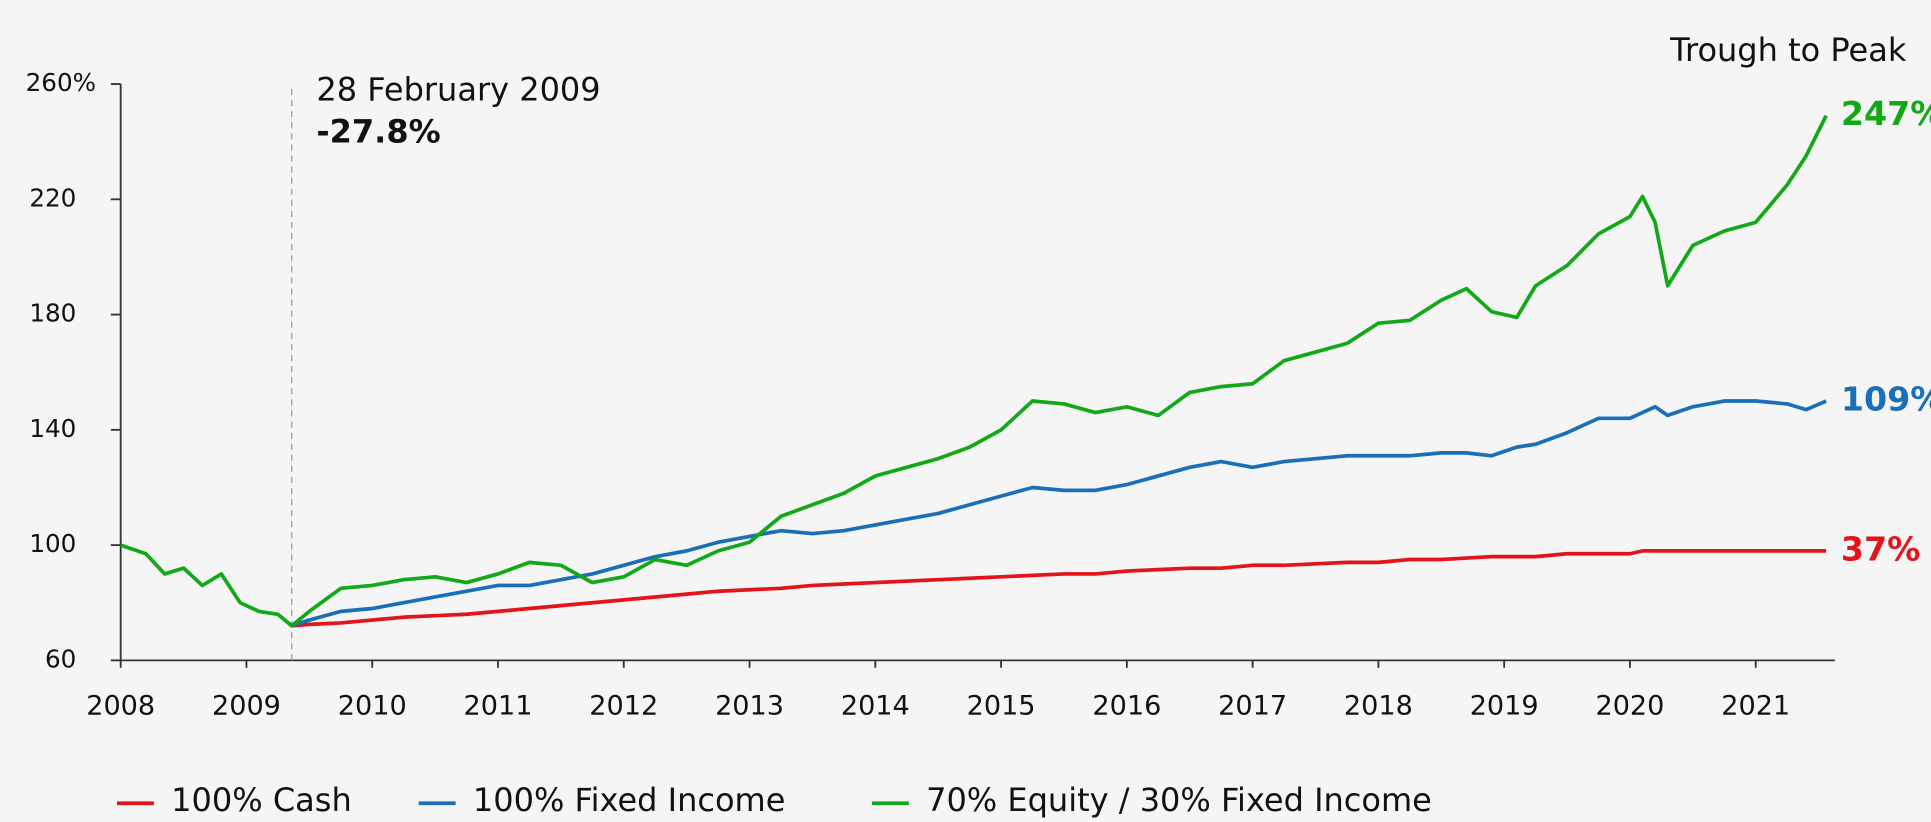 Image resolution: width=1931 pixels, height=822 pixels. Describe the element at coordinates (246, 706) in the screenshot. I see `x-tick-label: 2009` at that location.